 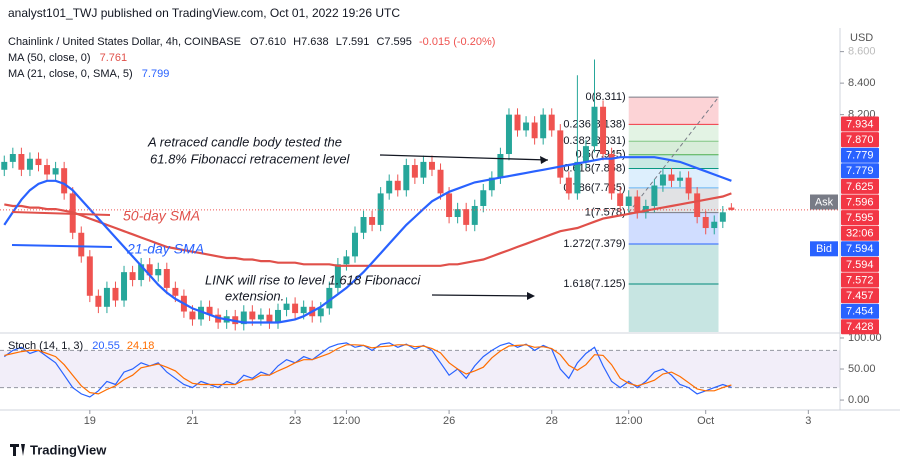 What do you see at coordinates (156, 74) in the screenshot?
I see `legend-value: 7.799` at bounding box center [156, 74].